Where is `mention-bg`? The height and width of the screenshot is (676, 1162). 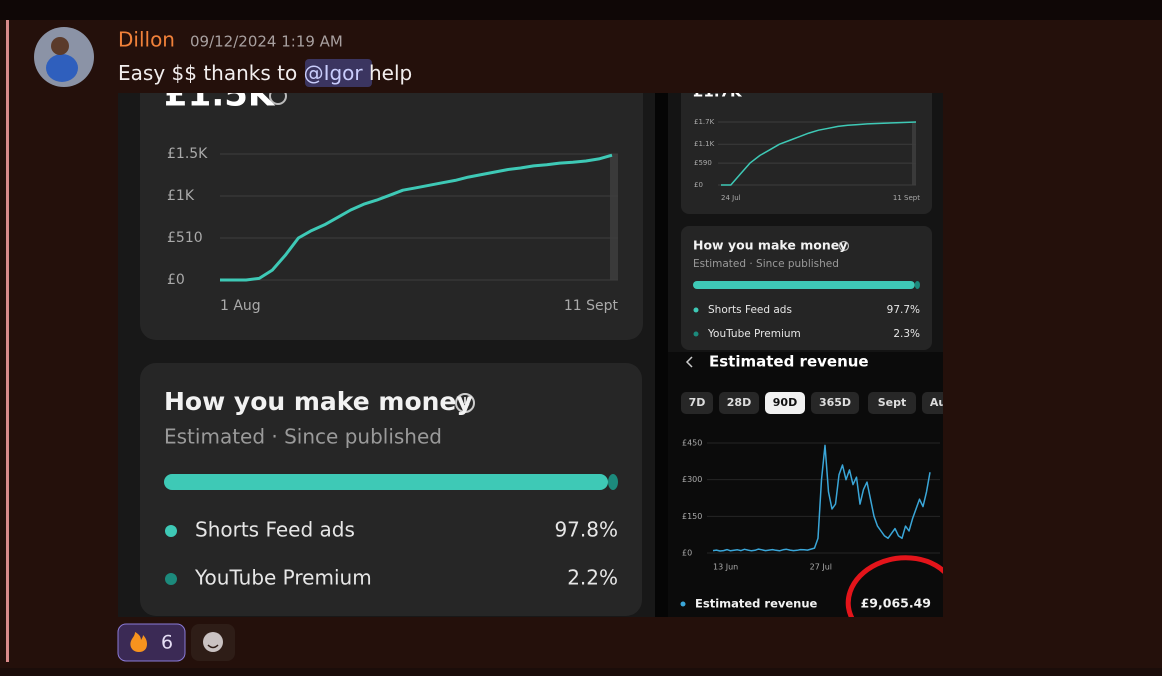 mention-bg is located at coordinates (338, 73).